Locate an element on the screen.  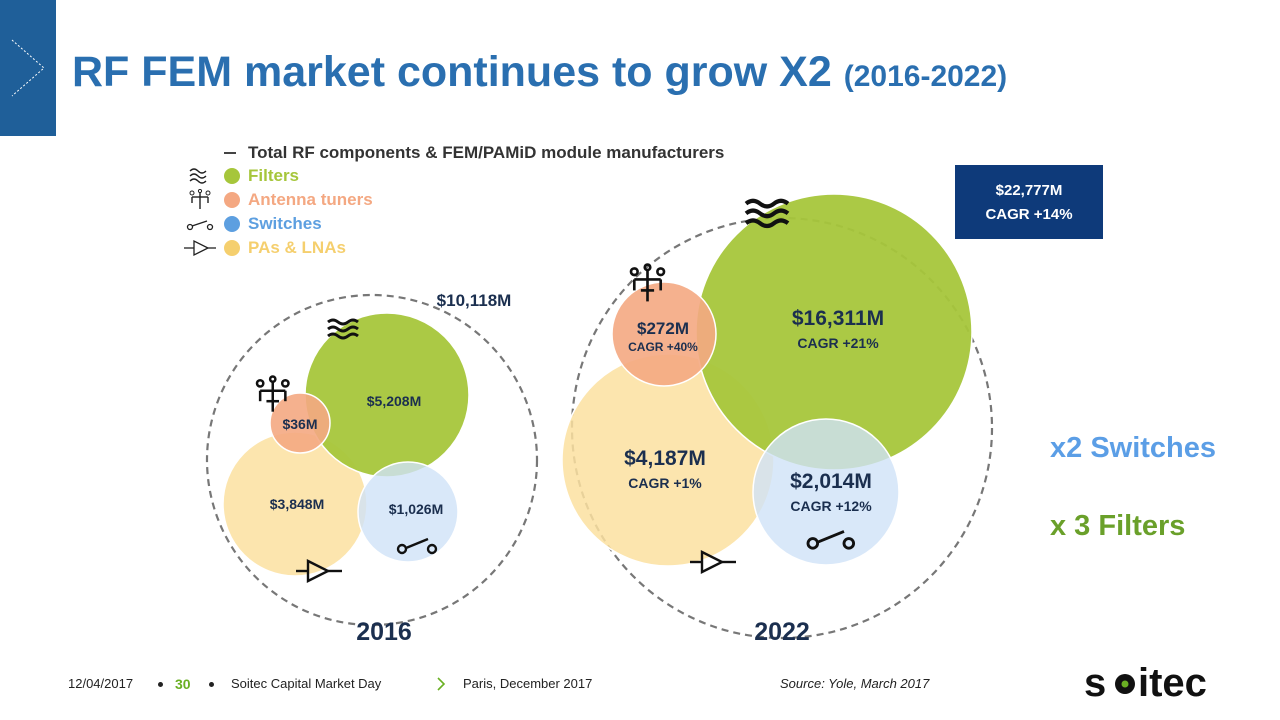
footer-page-number: 30 is located at coordinates (183, 684).